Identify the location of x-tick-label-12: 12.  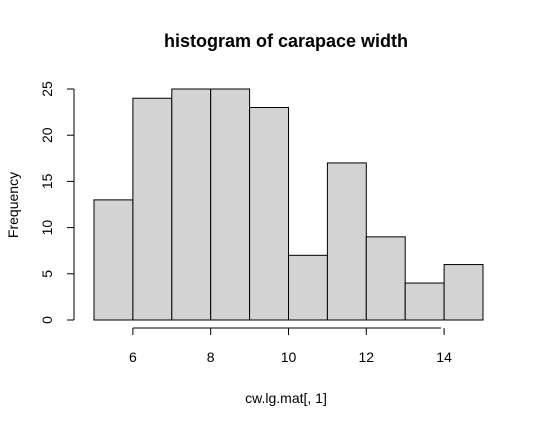
(367, 357).